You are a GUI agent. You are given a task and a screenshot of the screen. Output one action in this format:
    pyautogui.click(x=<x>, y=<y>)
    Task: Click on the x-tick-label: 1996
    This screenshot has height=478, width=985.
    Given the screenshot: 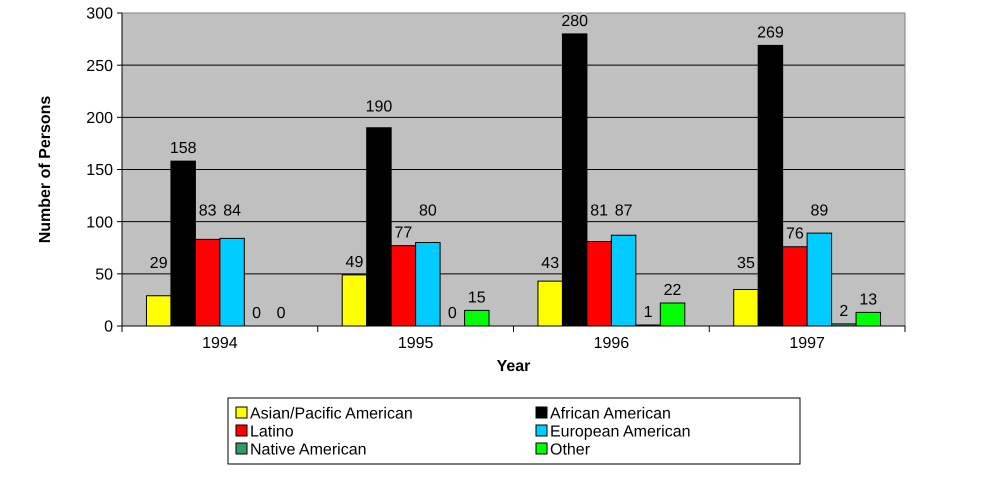 What is the action you would take?
    pyautogui.click(x=612, y=343)
    